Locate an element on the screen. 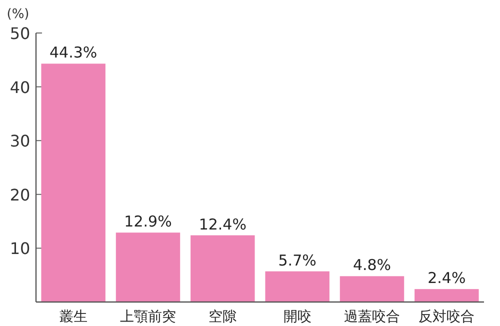  y-tick-label: 20 is located at coordinates (20, 194).